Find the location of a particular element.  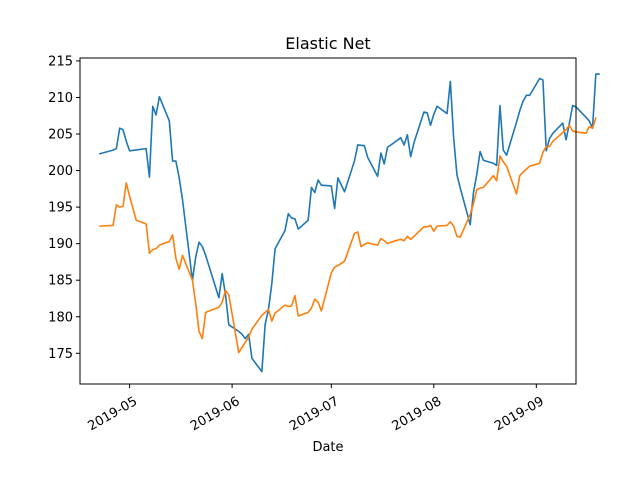

y-tick-label: 190 is located at coordinates (60, 244).